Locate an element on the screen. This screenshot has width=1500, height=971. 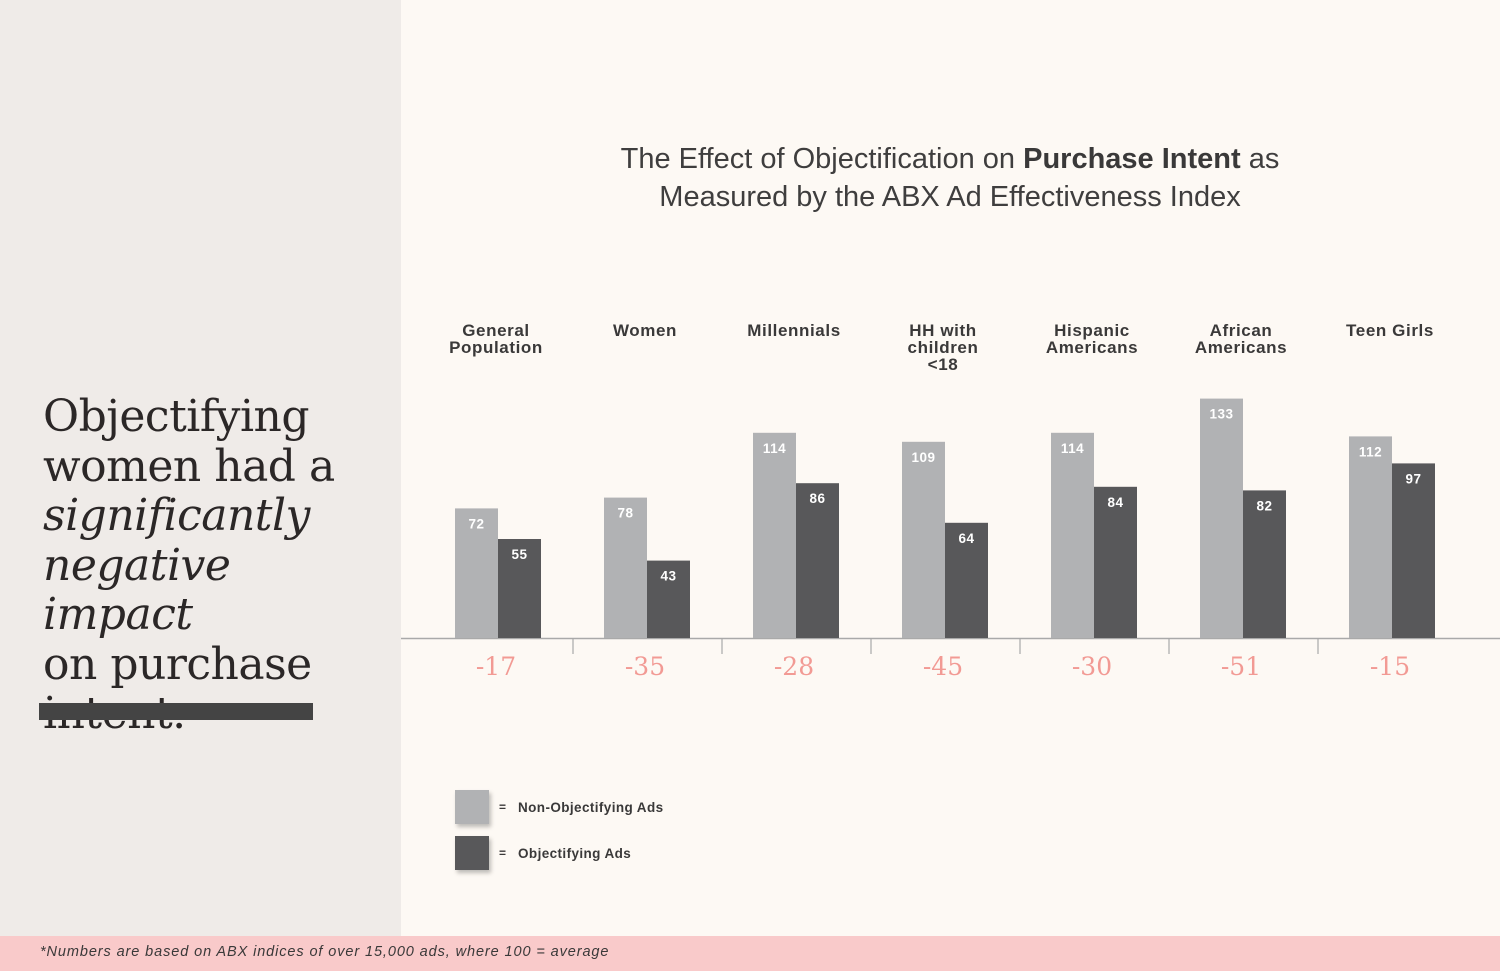
title-bold: Purchase Intent is located at coordinates (1132, 159).